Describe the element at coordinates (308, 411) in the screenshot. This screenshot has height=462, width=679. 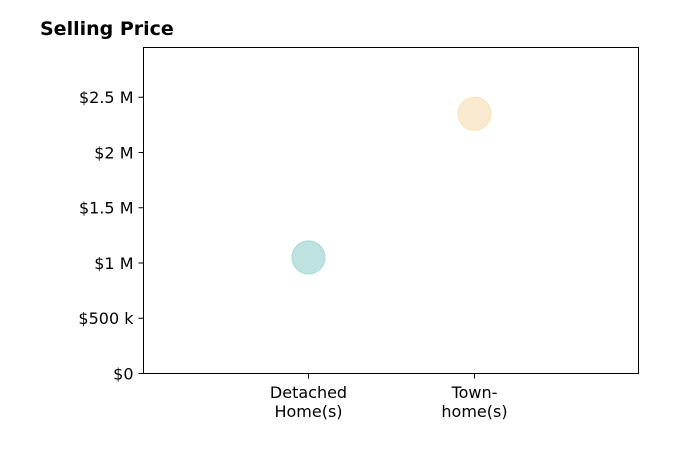
I see `x-tick-label: Home(s)` at that location.